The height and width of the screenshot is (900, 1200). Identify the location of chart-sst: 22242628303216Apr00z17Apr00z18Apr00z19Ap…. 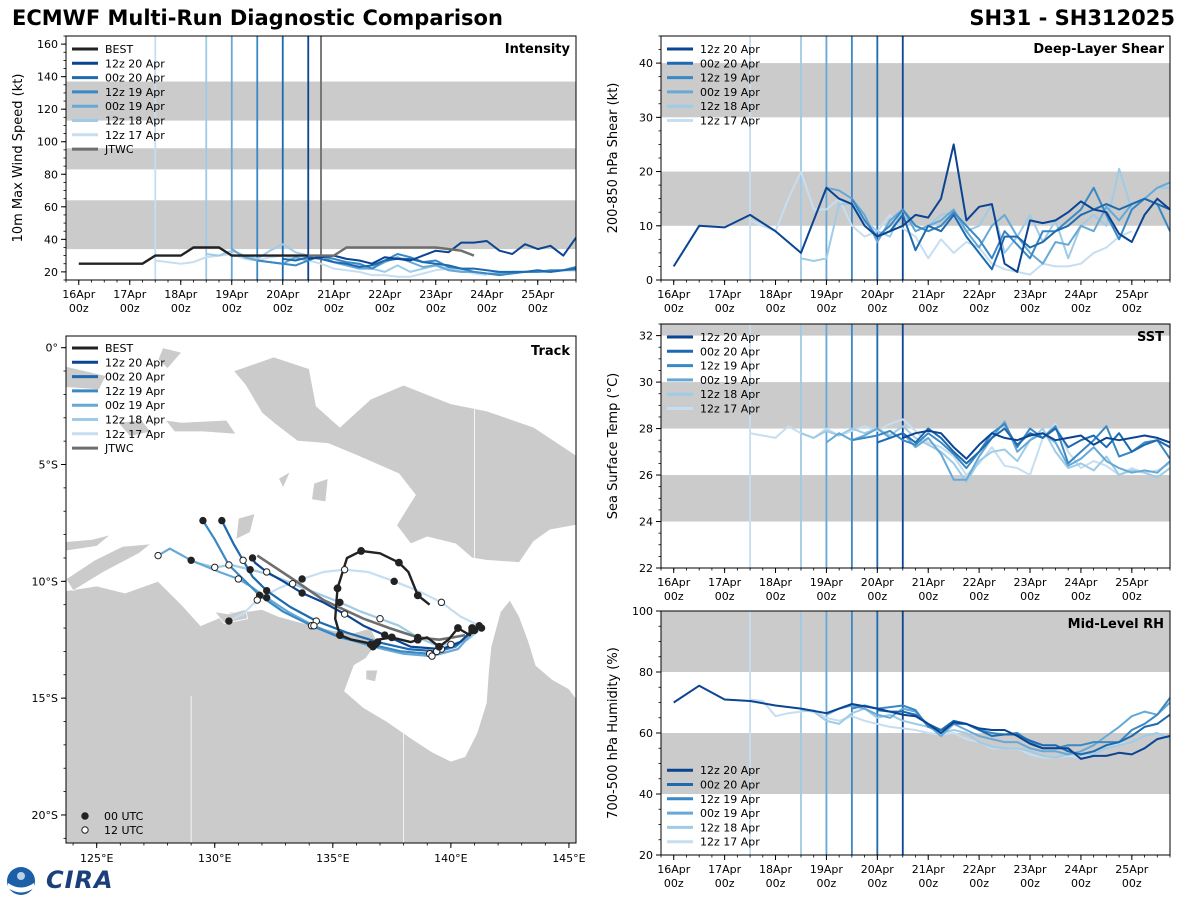
(888, 463).